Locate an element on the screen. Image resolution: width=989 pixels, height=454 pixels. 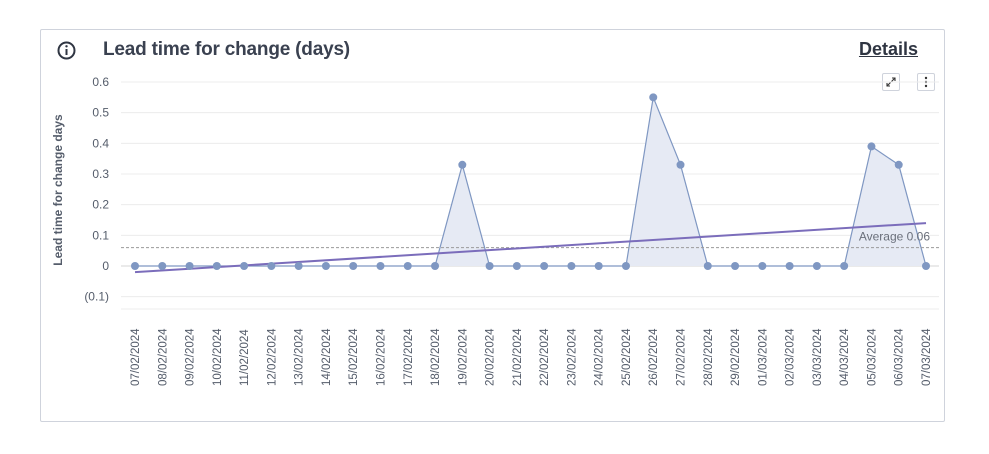
trend-line is located at coordinates (530, 248).